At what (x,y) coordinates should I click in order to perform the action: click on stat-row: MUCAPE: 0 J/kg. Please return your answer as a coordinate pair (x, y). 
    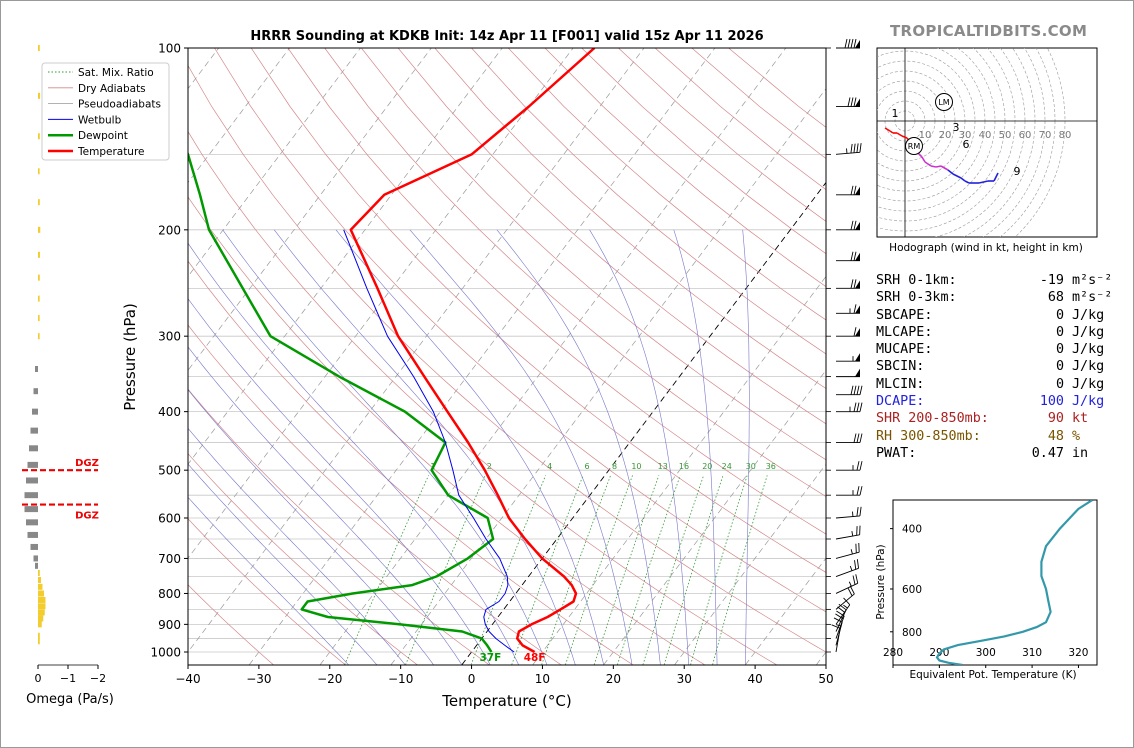
    Looking at the image, I should click on (990, 350).